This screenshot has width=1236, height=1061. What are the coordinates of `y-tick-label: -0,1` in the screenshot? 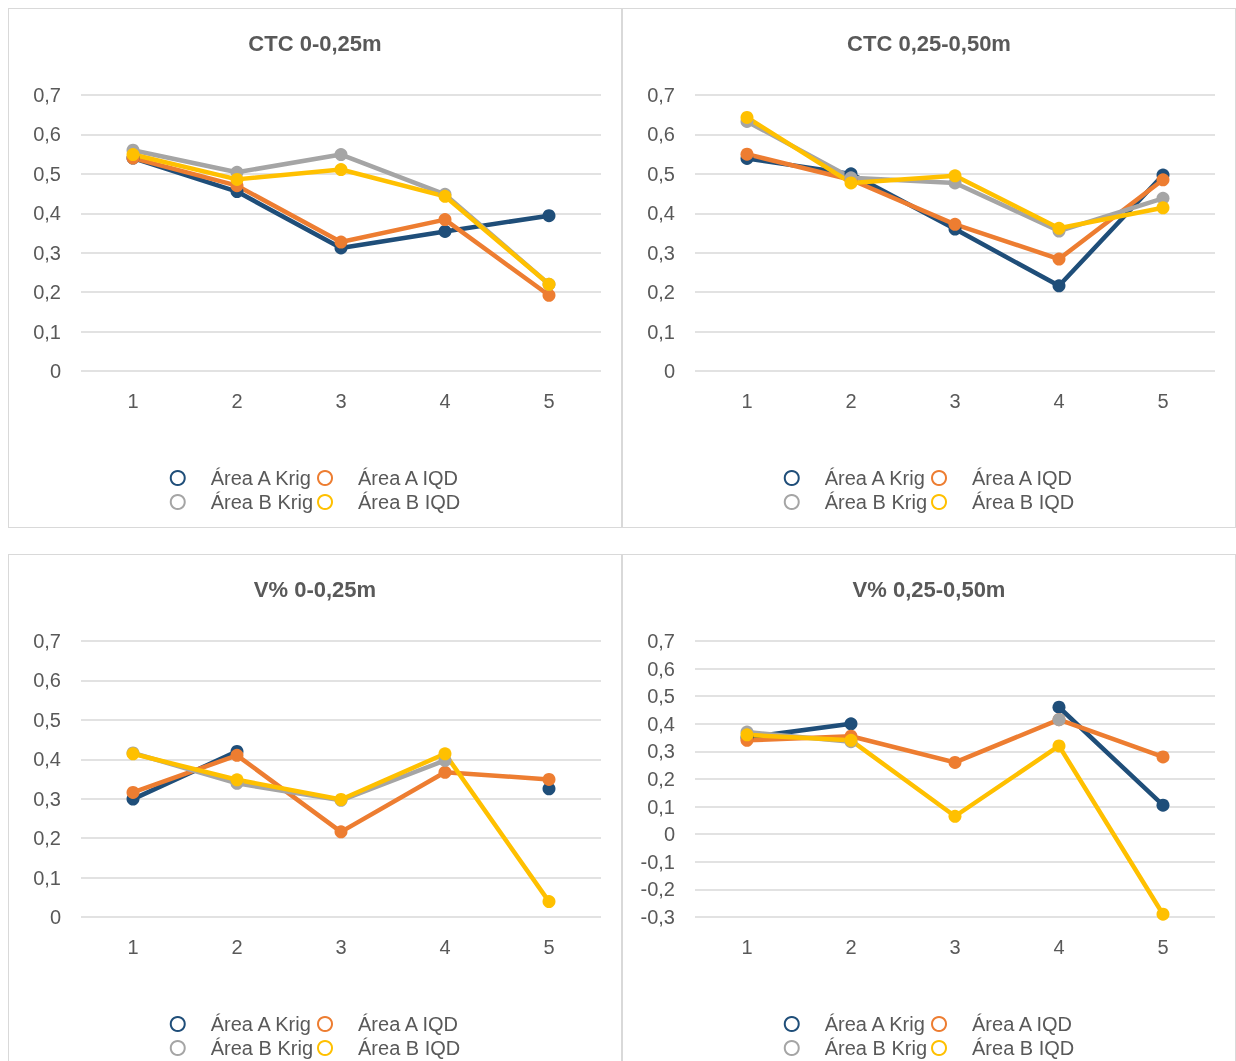 It's located at (657, 861).